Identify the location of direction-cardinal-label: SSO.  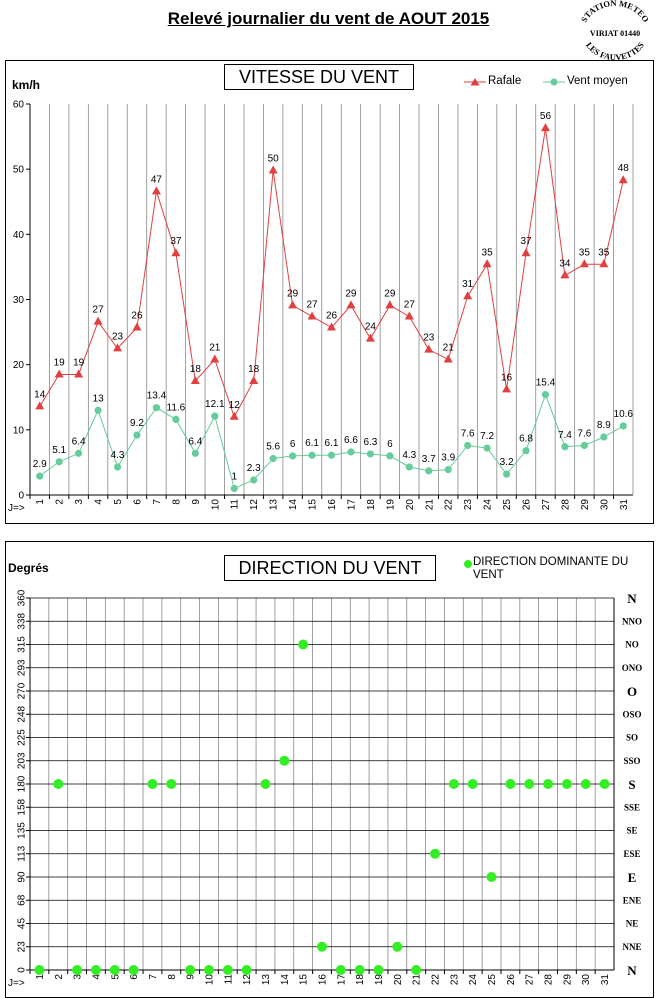
(631, 761).